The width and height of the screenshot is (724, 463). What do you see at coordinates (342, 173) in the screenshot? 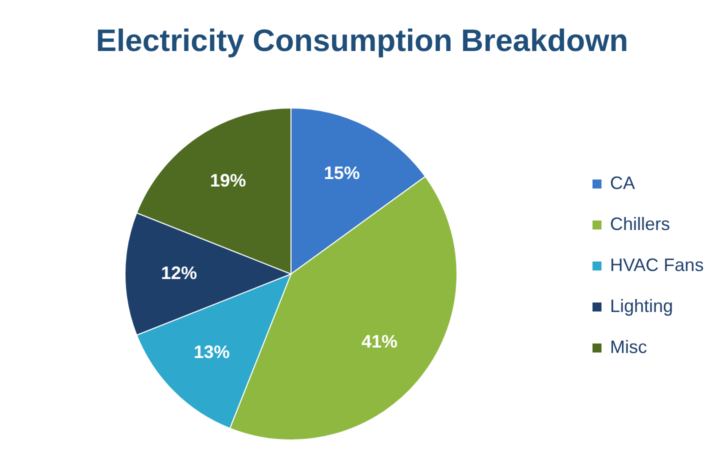
I see `data-label: 15%` at bounding box center [342, 173].